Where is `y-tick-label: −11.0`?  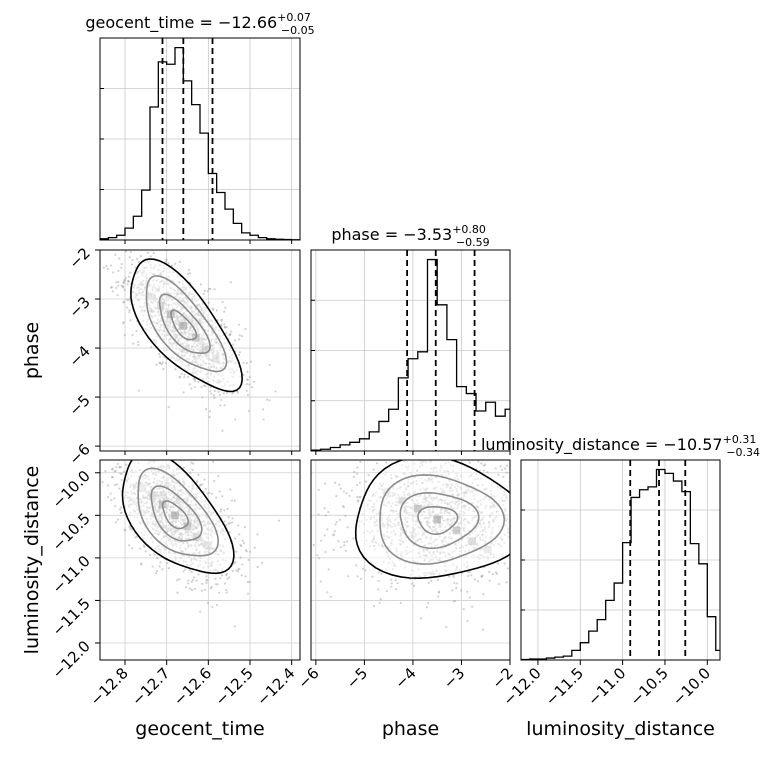
y-tick-label: −11.0 is located at coordinates (71, 574).